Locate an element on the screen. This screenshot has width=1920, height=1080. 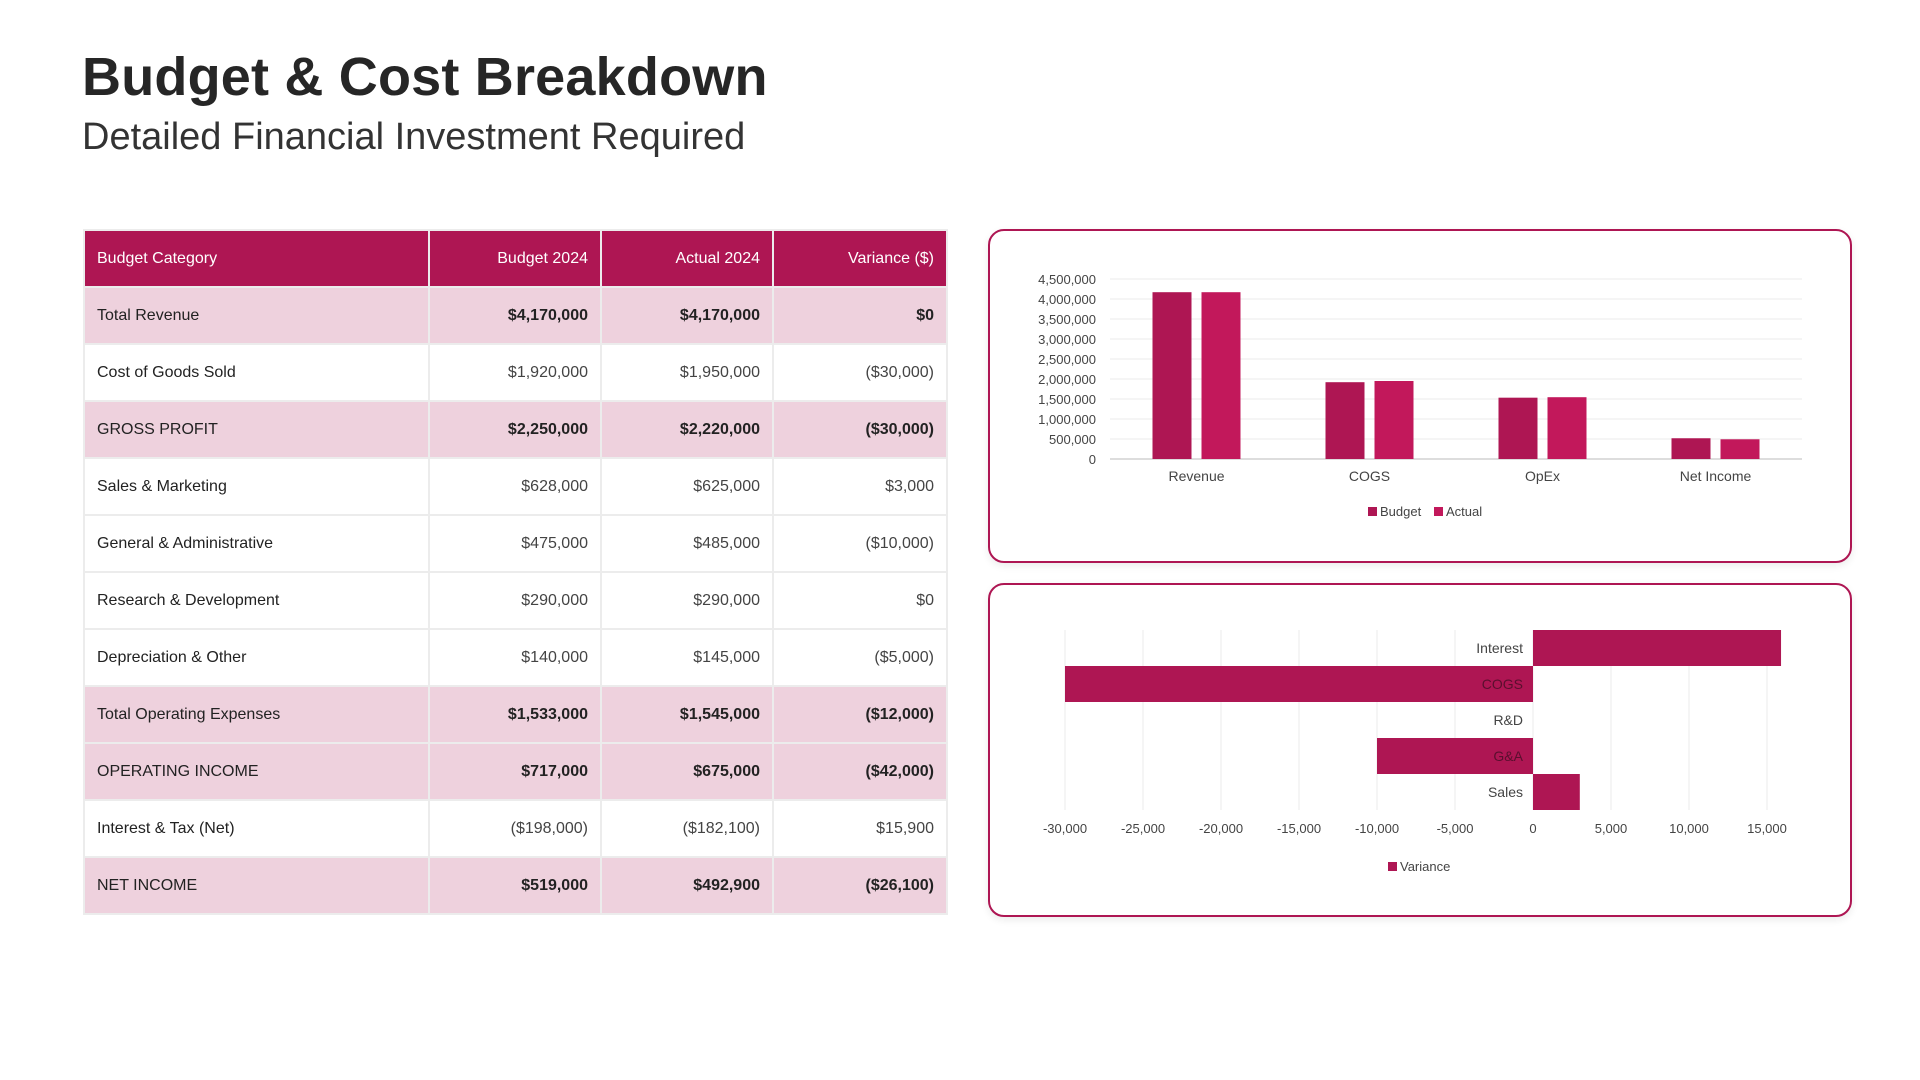
cell-budget: $290,000 is located at coordinates (515, 600).